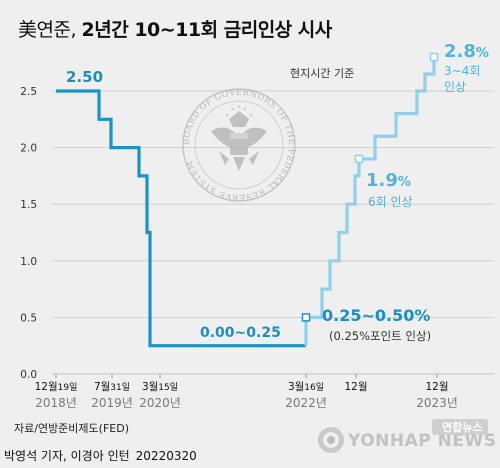 The image size is (500, 468). What do you see at coordinates (390, 202) in the screenshot?
I see `label-mid-note: 6회 인상` at bounding box center [390, 202].